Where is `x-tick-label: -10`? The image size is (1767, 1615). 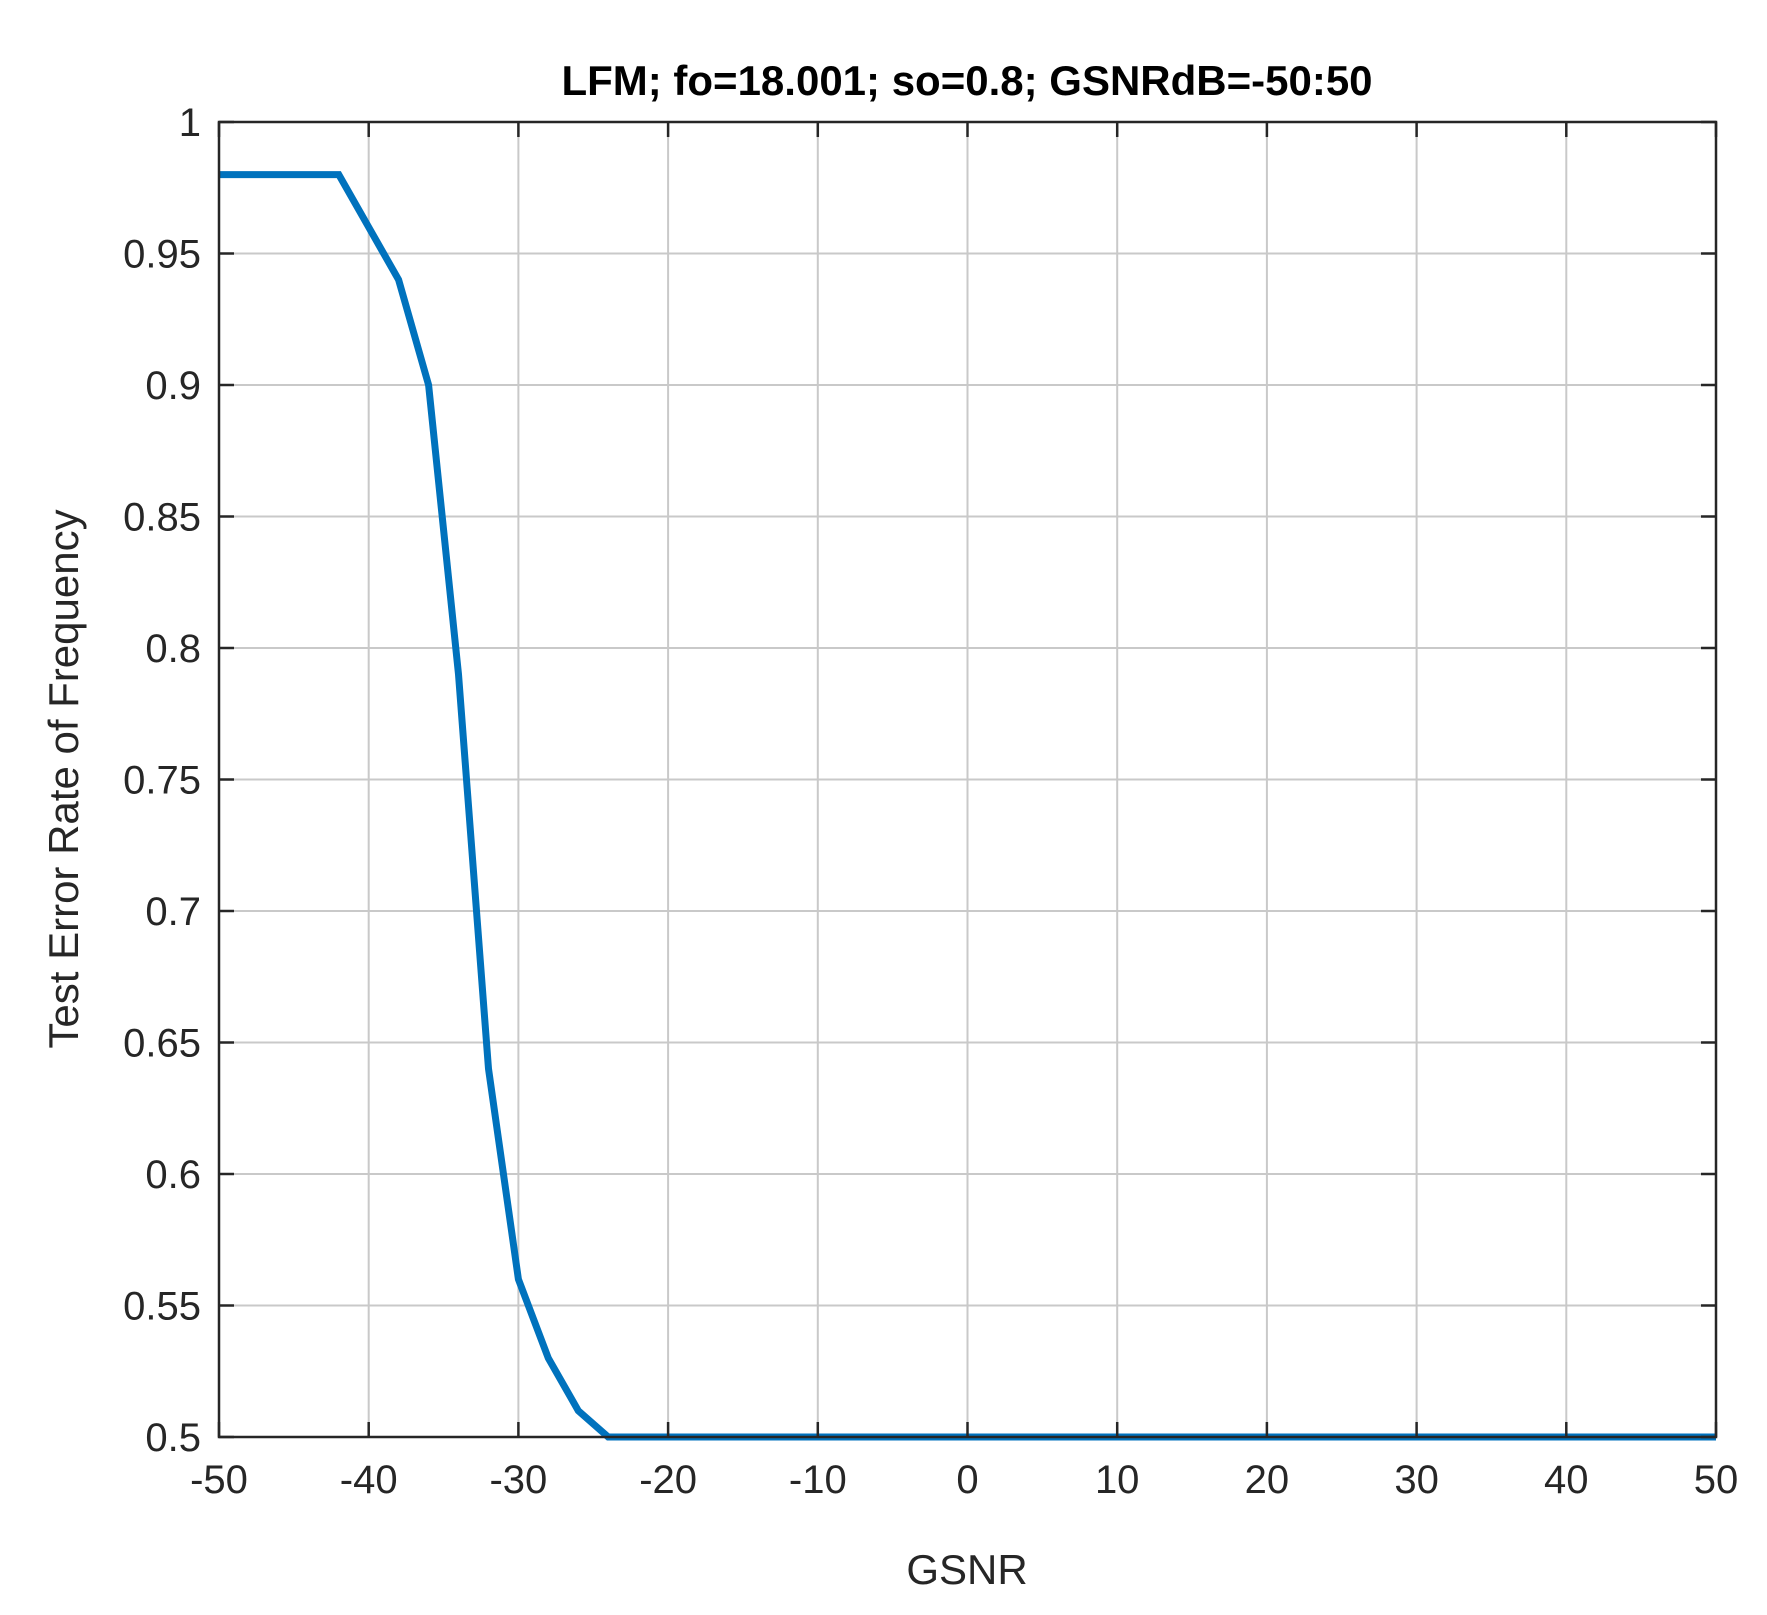
x-tick-label: -10 is located at coordinates (818, 1480).